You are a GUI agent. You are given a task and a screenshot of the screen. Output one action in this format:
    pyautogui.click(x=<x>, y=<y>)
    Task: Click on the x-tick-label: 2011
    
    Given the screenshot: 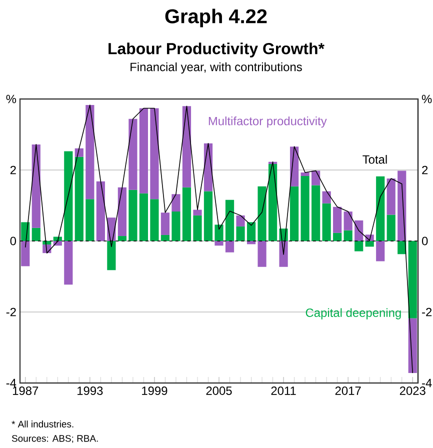 What is the action you would take?
    pyautogui.click(x=283, y=390)
    